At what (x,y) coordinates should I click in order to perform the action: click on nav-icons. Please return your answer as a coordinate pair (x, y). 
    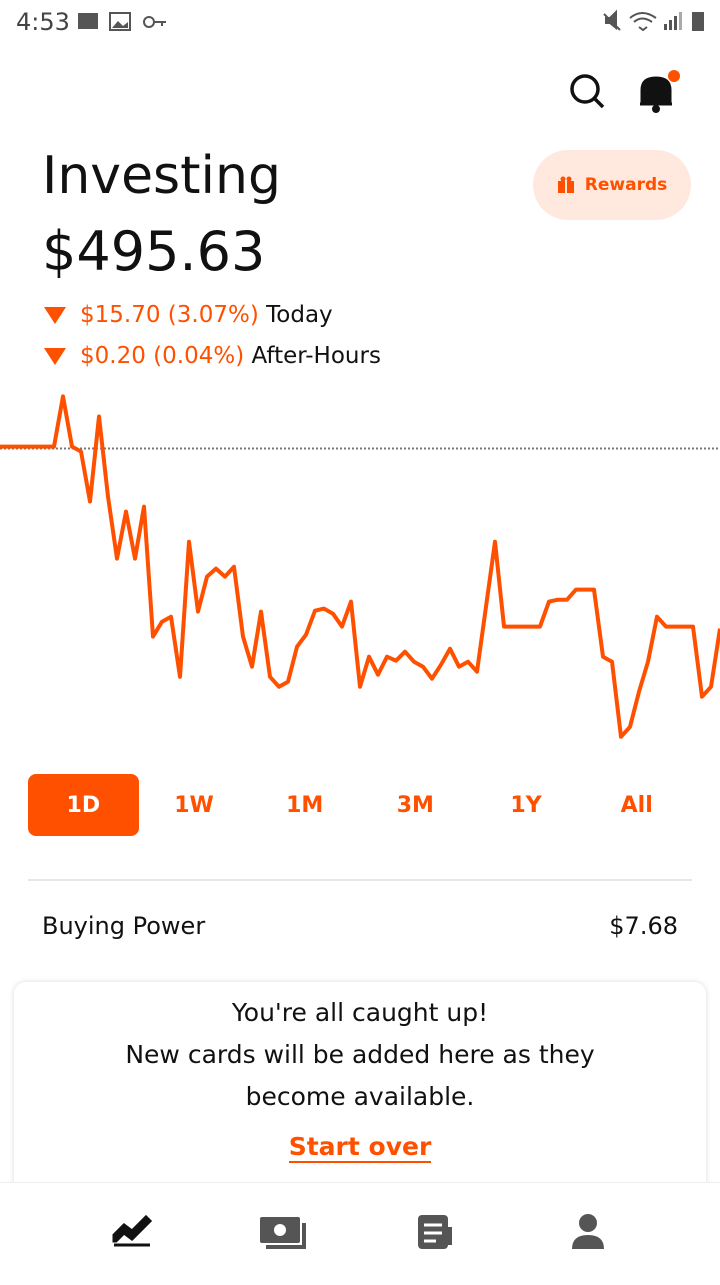
    Looking at the image, I should click on (358, 1231).